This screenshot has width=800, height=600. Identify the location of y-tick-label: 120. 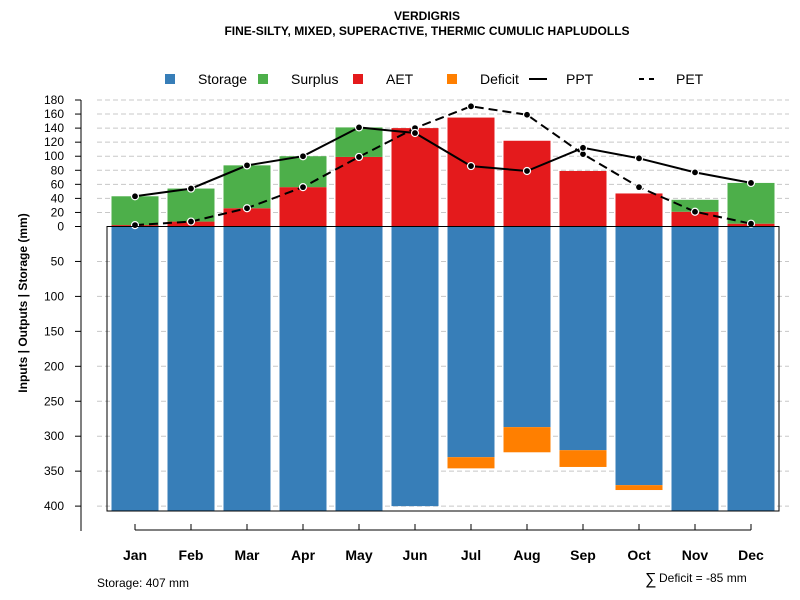
(54, 142).